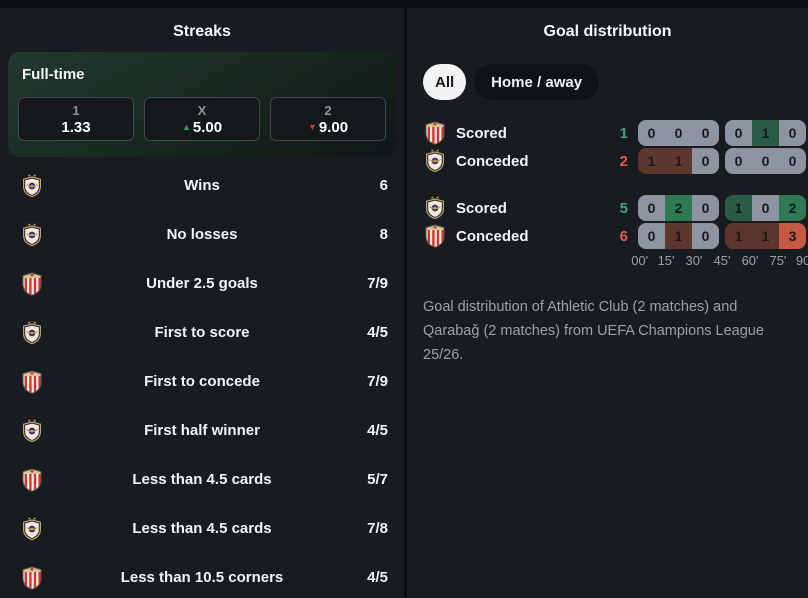 This screenshot has width=808, height=598. I want to click on second-half-block: 1 0 2, so click(765, 208).